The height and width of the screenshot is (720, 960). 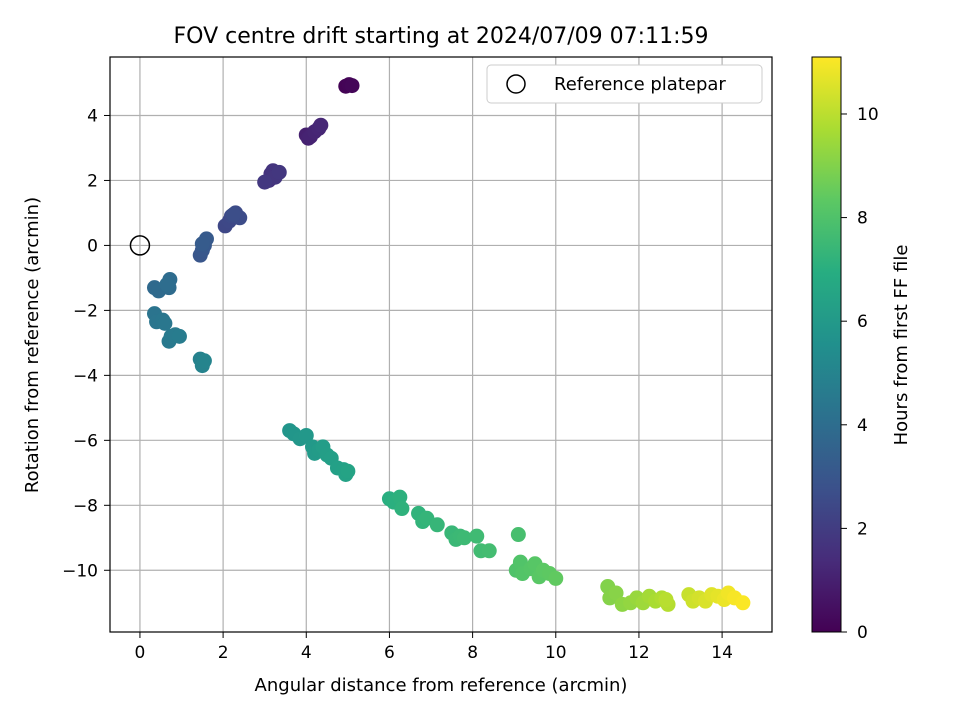 I want to click on colorbar-tick-label: 4, so click(x=862, y=426).